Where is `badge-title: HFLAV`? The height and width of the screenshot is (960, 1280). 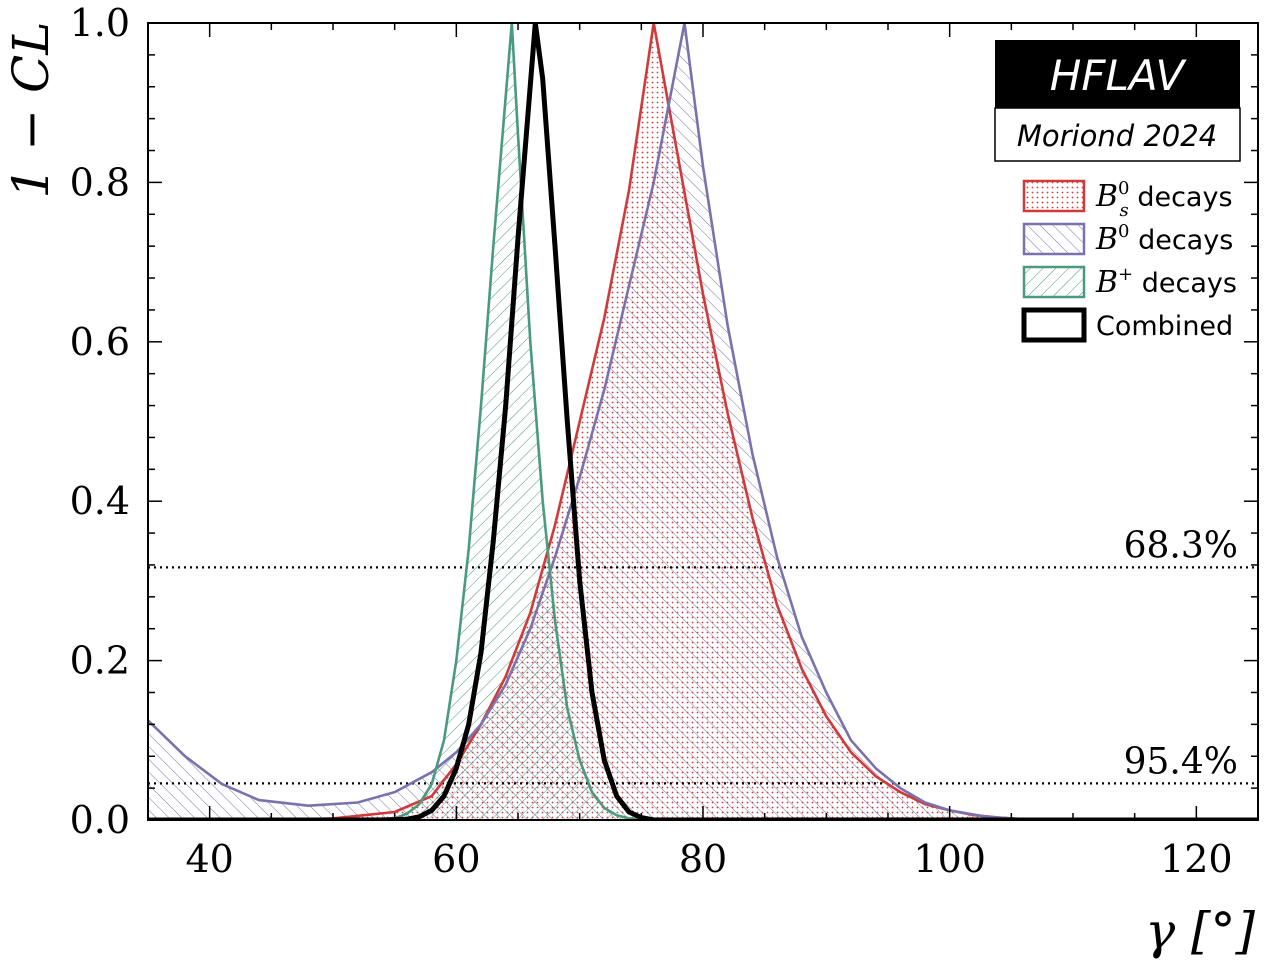 badge-title: HFLAV is located at coordinates (1119, 75).